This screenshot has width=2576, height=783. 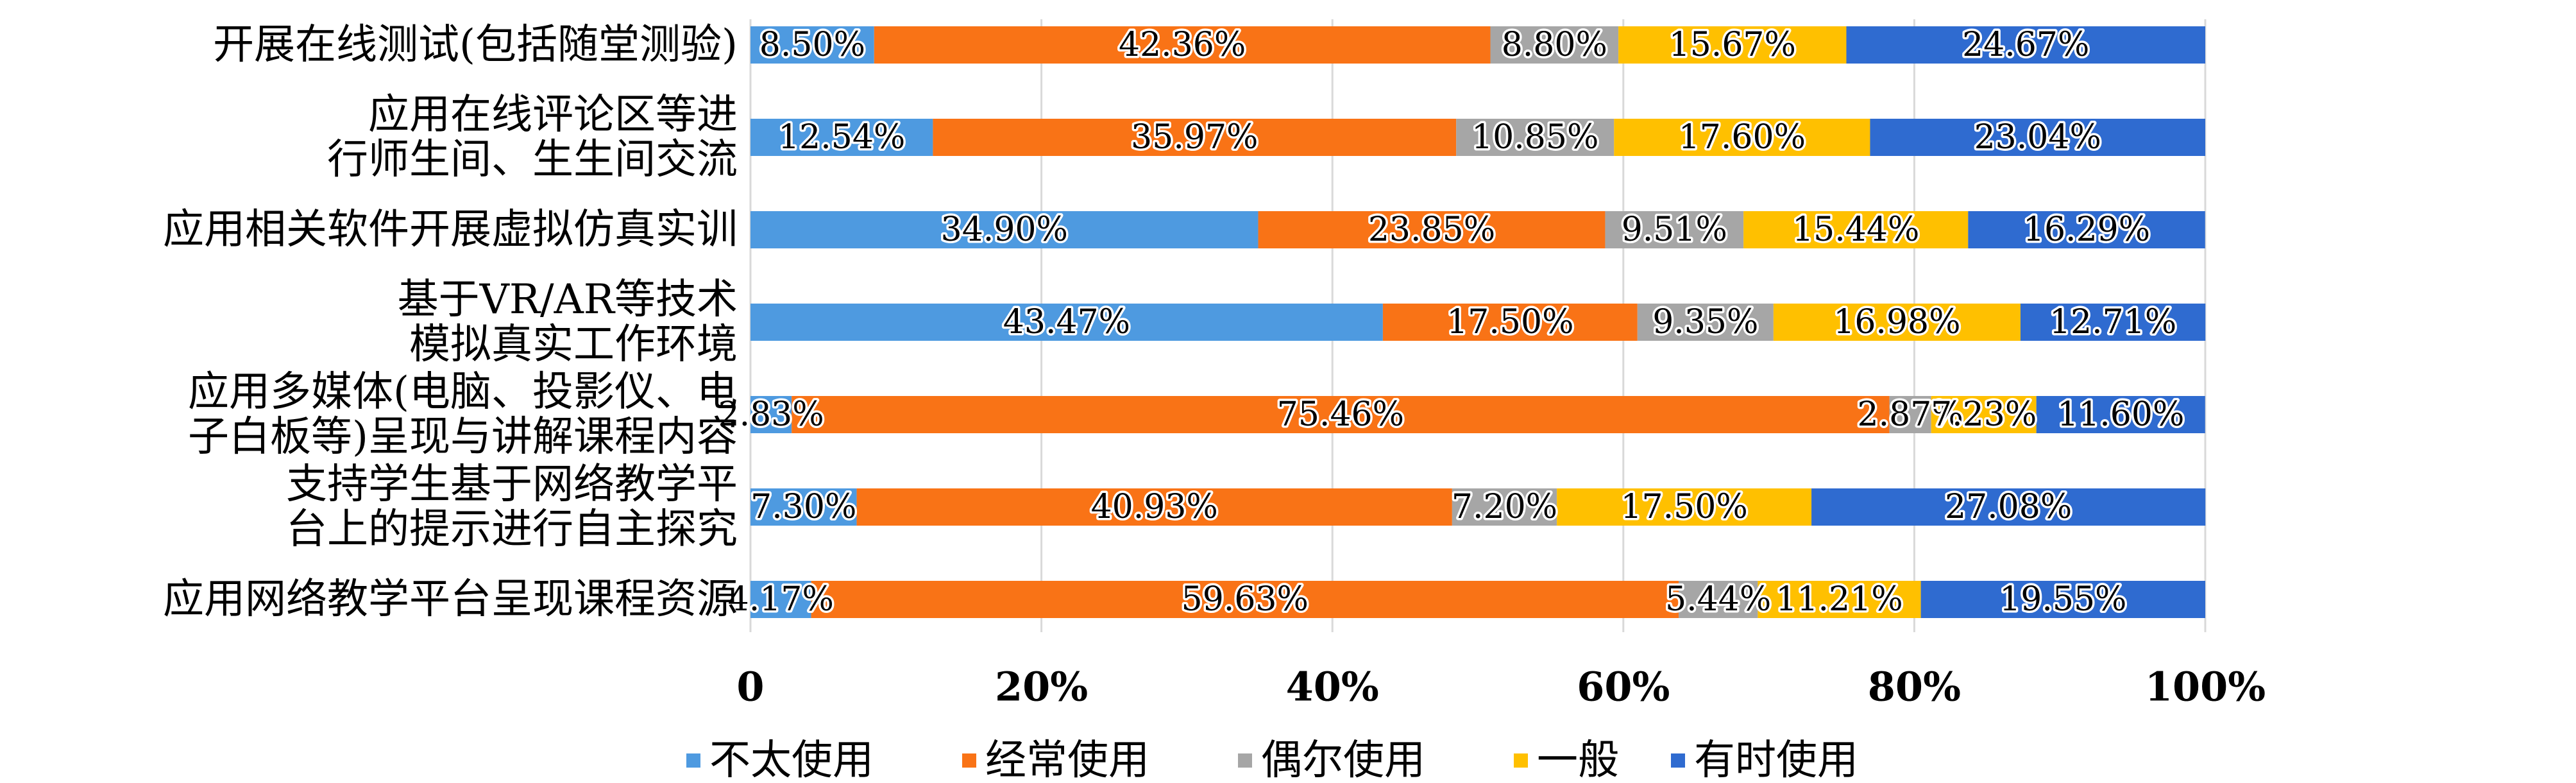 I want to click on data-label: 35.97%, so click(x=1194, y=137).